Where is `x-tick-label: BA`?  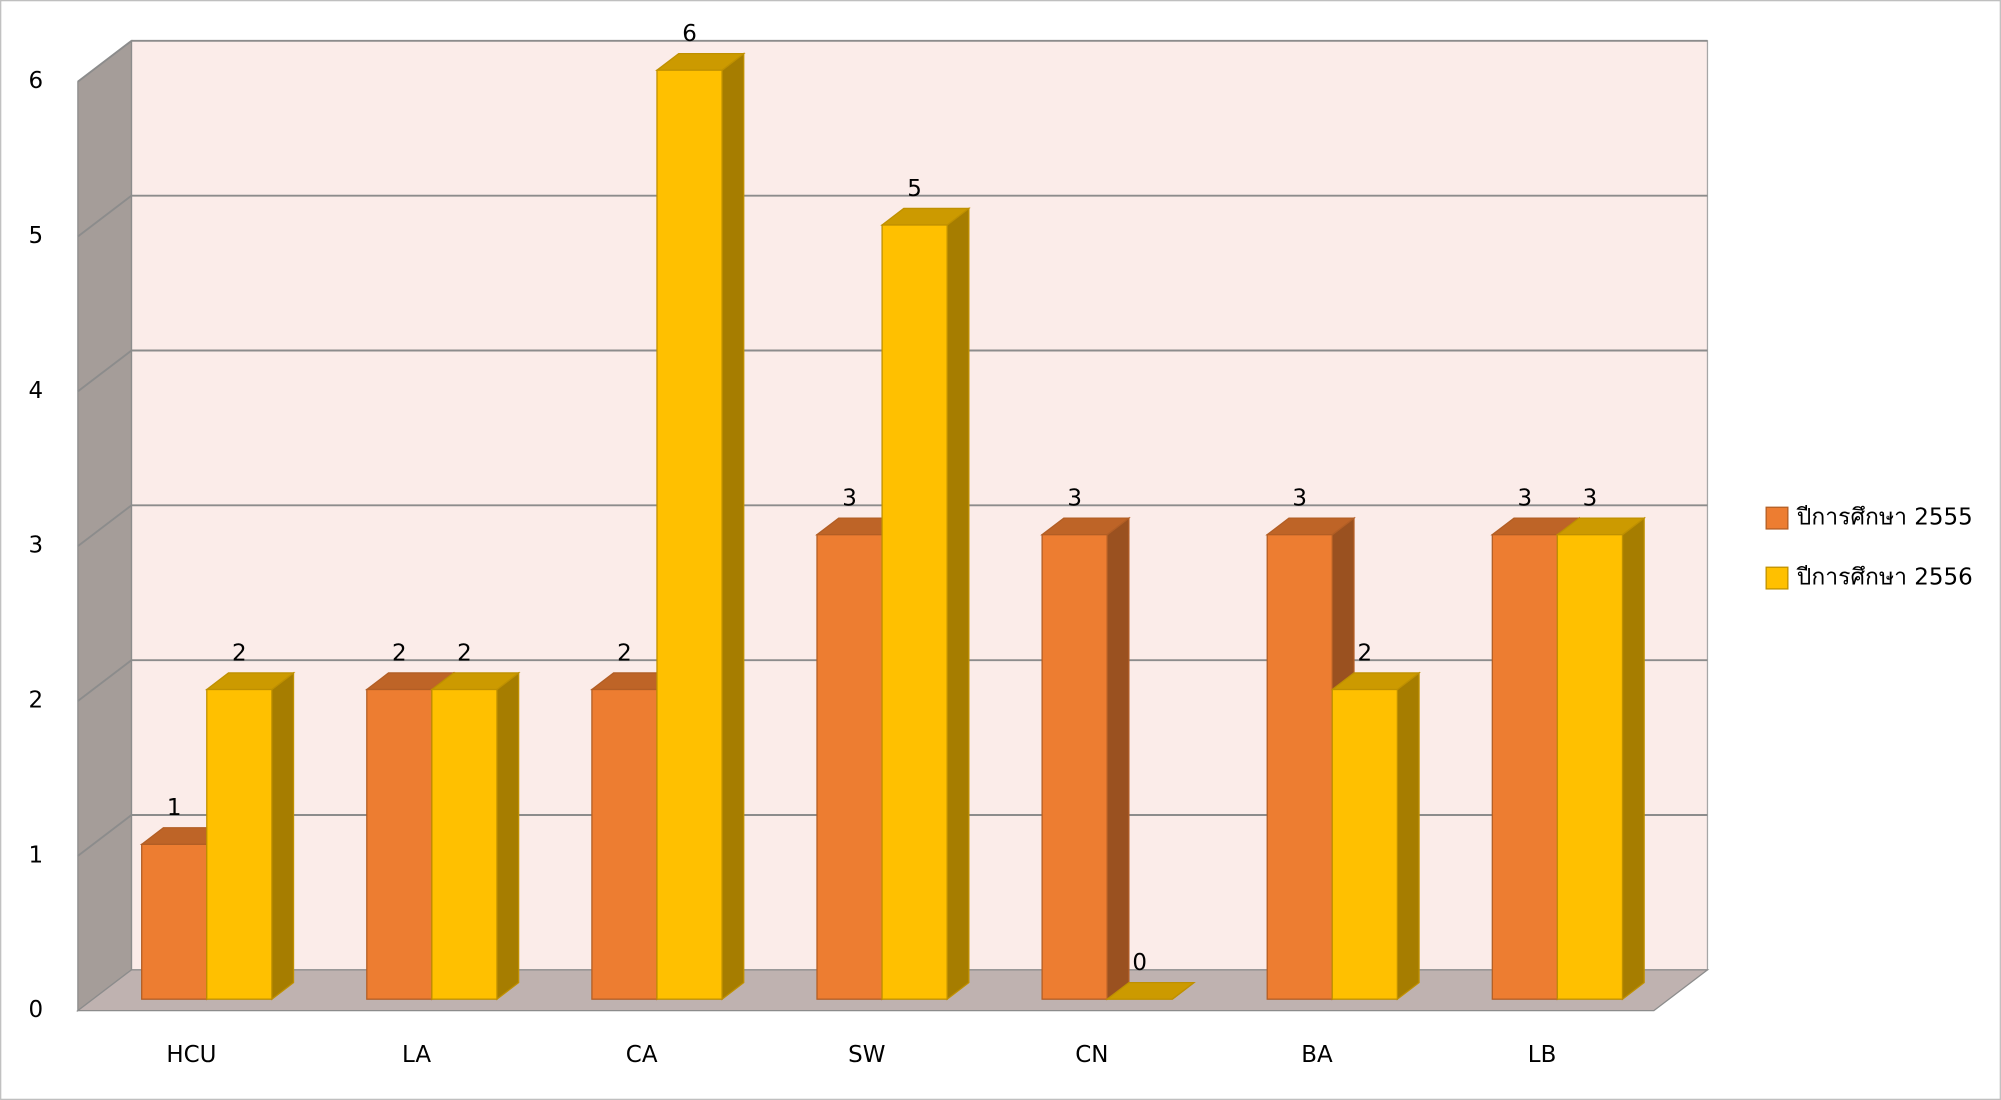
x-tick-label: BA is located at coordinates (1317, 1055).